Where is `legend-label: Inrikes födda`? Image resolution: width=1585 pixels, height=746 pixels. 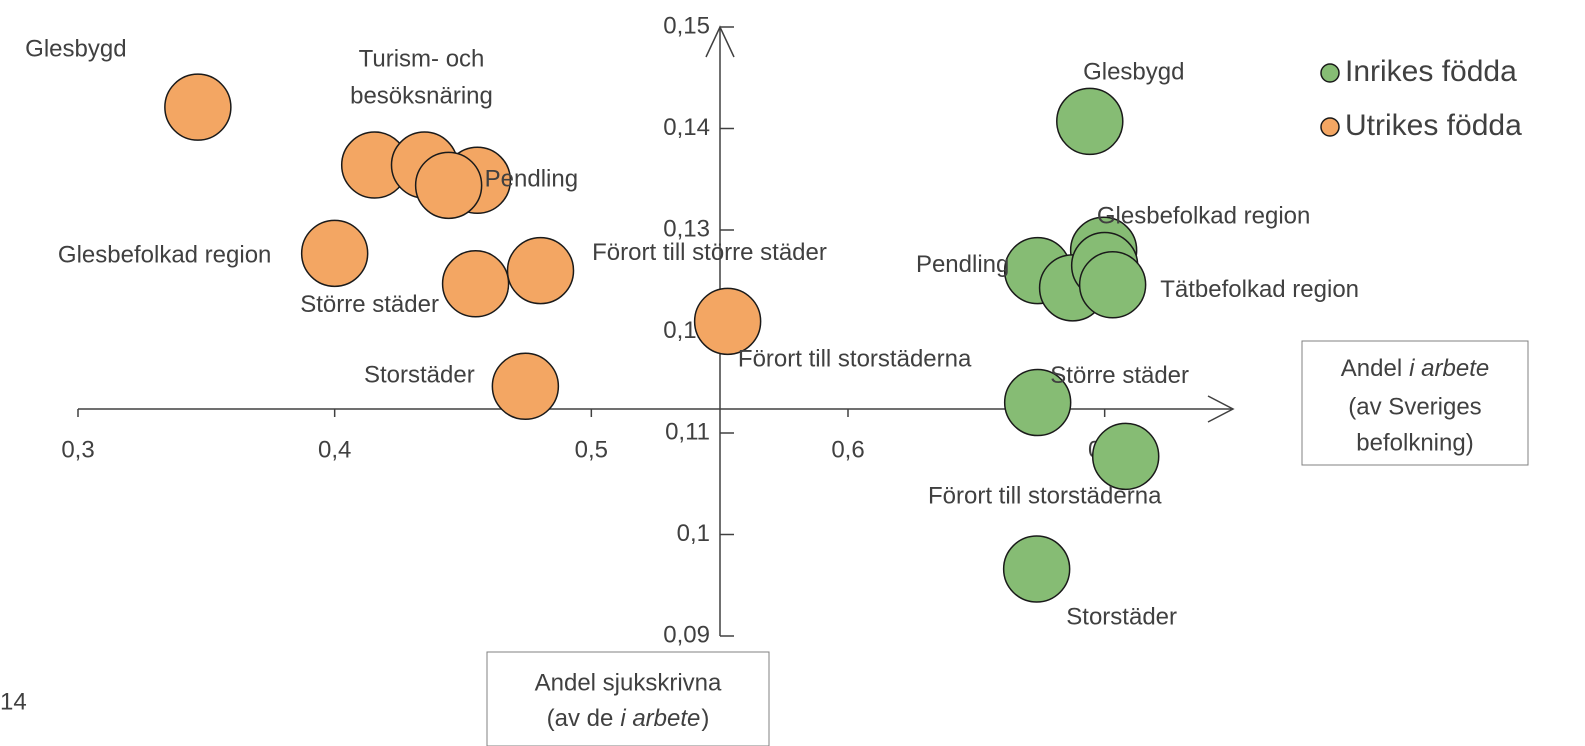 legend-label: Inrikes födda is located at coordinates (1431, 71).